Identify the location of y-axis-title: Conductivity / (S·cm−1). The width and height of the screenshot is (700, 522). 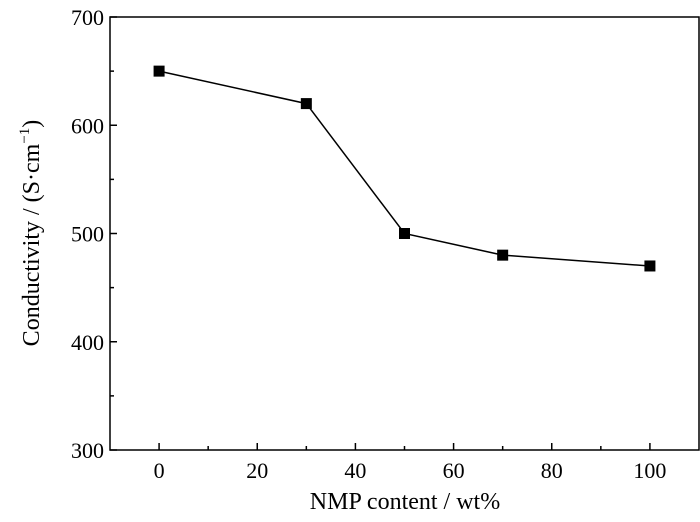
(31, 233).